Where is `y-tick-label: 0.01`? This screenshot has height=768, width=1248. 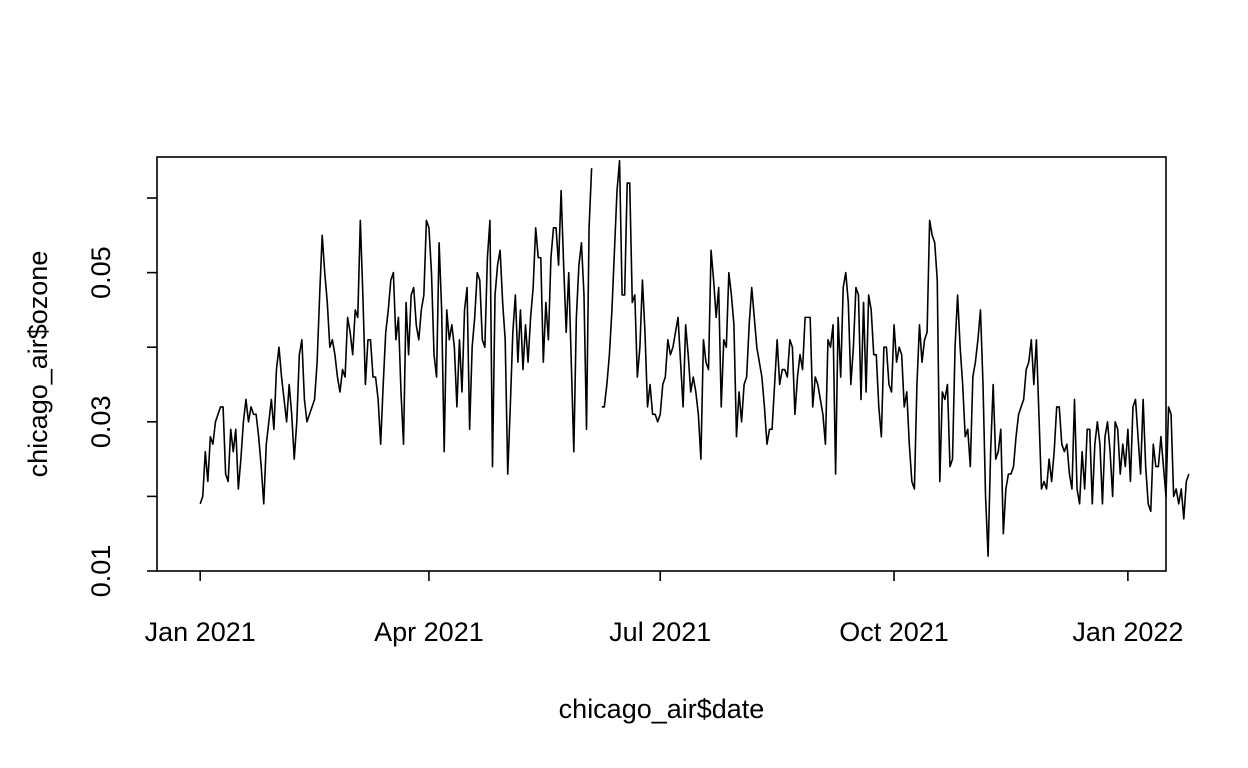
y-tick-label: 0.01 is located at coordinates (101, 571).